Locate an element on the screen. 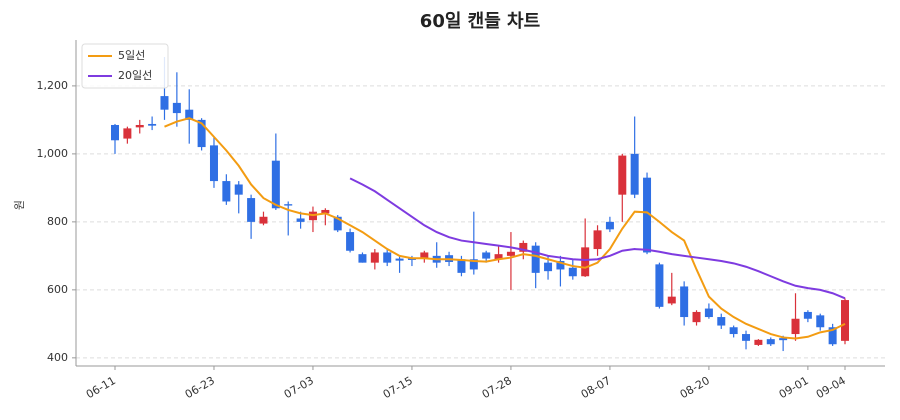  legend-label: 20일선 is located at coordinates (135, 75).